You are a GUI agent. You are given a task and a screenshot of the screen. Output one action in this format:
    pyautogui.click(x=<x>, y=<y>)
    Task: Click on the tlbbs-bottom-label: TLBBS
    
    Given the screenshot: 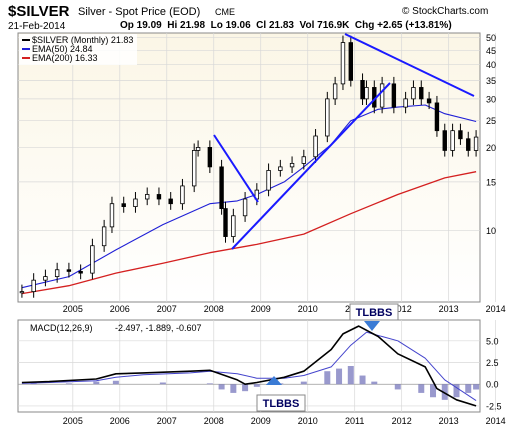 What is the action you would take?
    pyautogui.click(x=281, y=404)
    